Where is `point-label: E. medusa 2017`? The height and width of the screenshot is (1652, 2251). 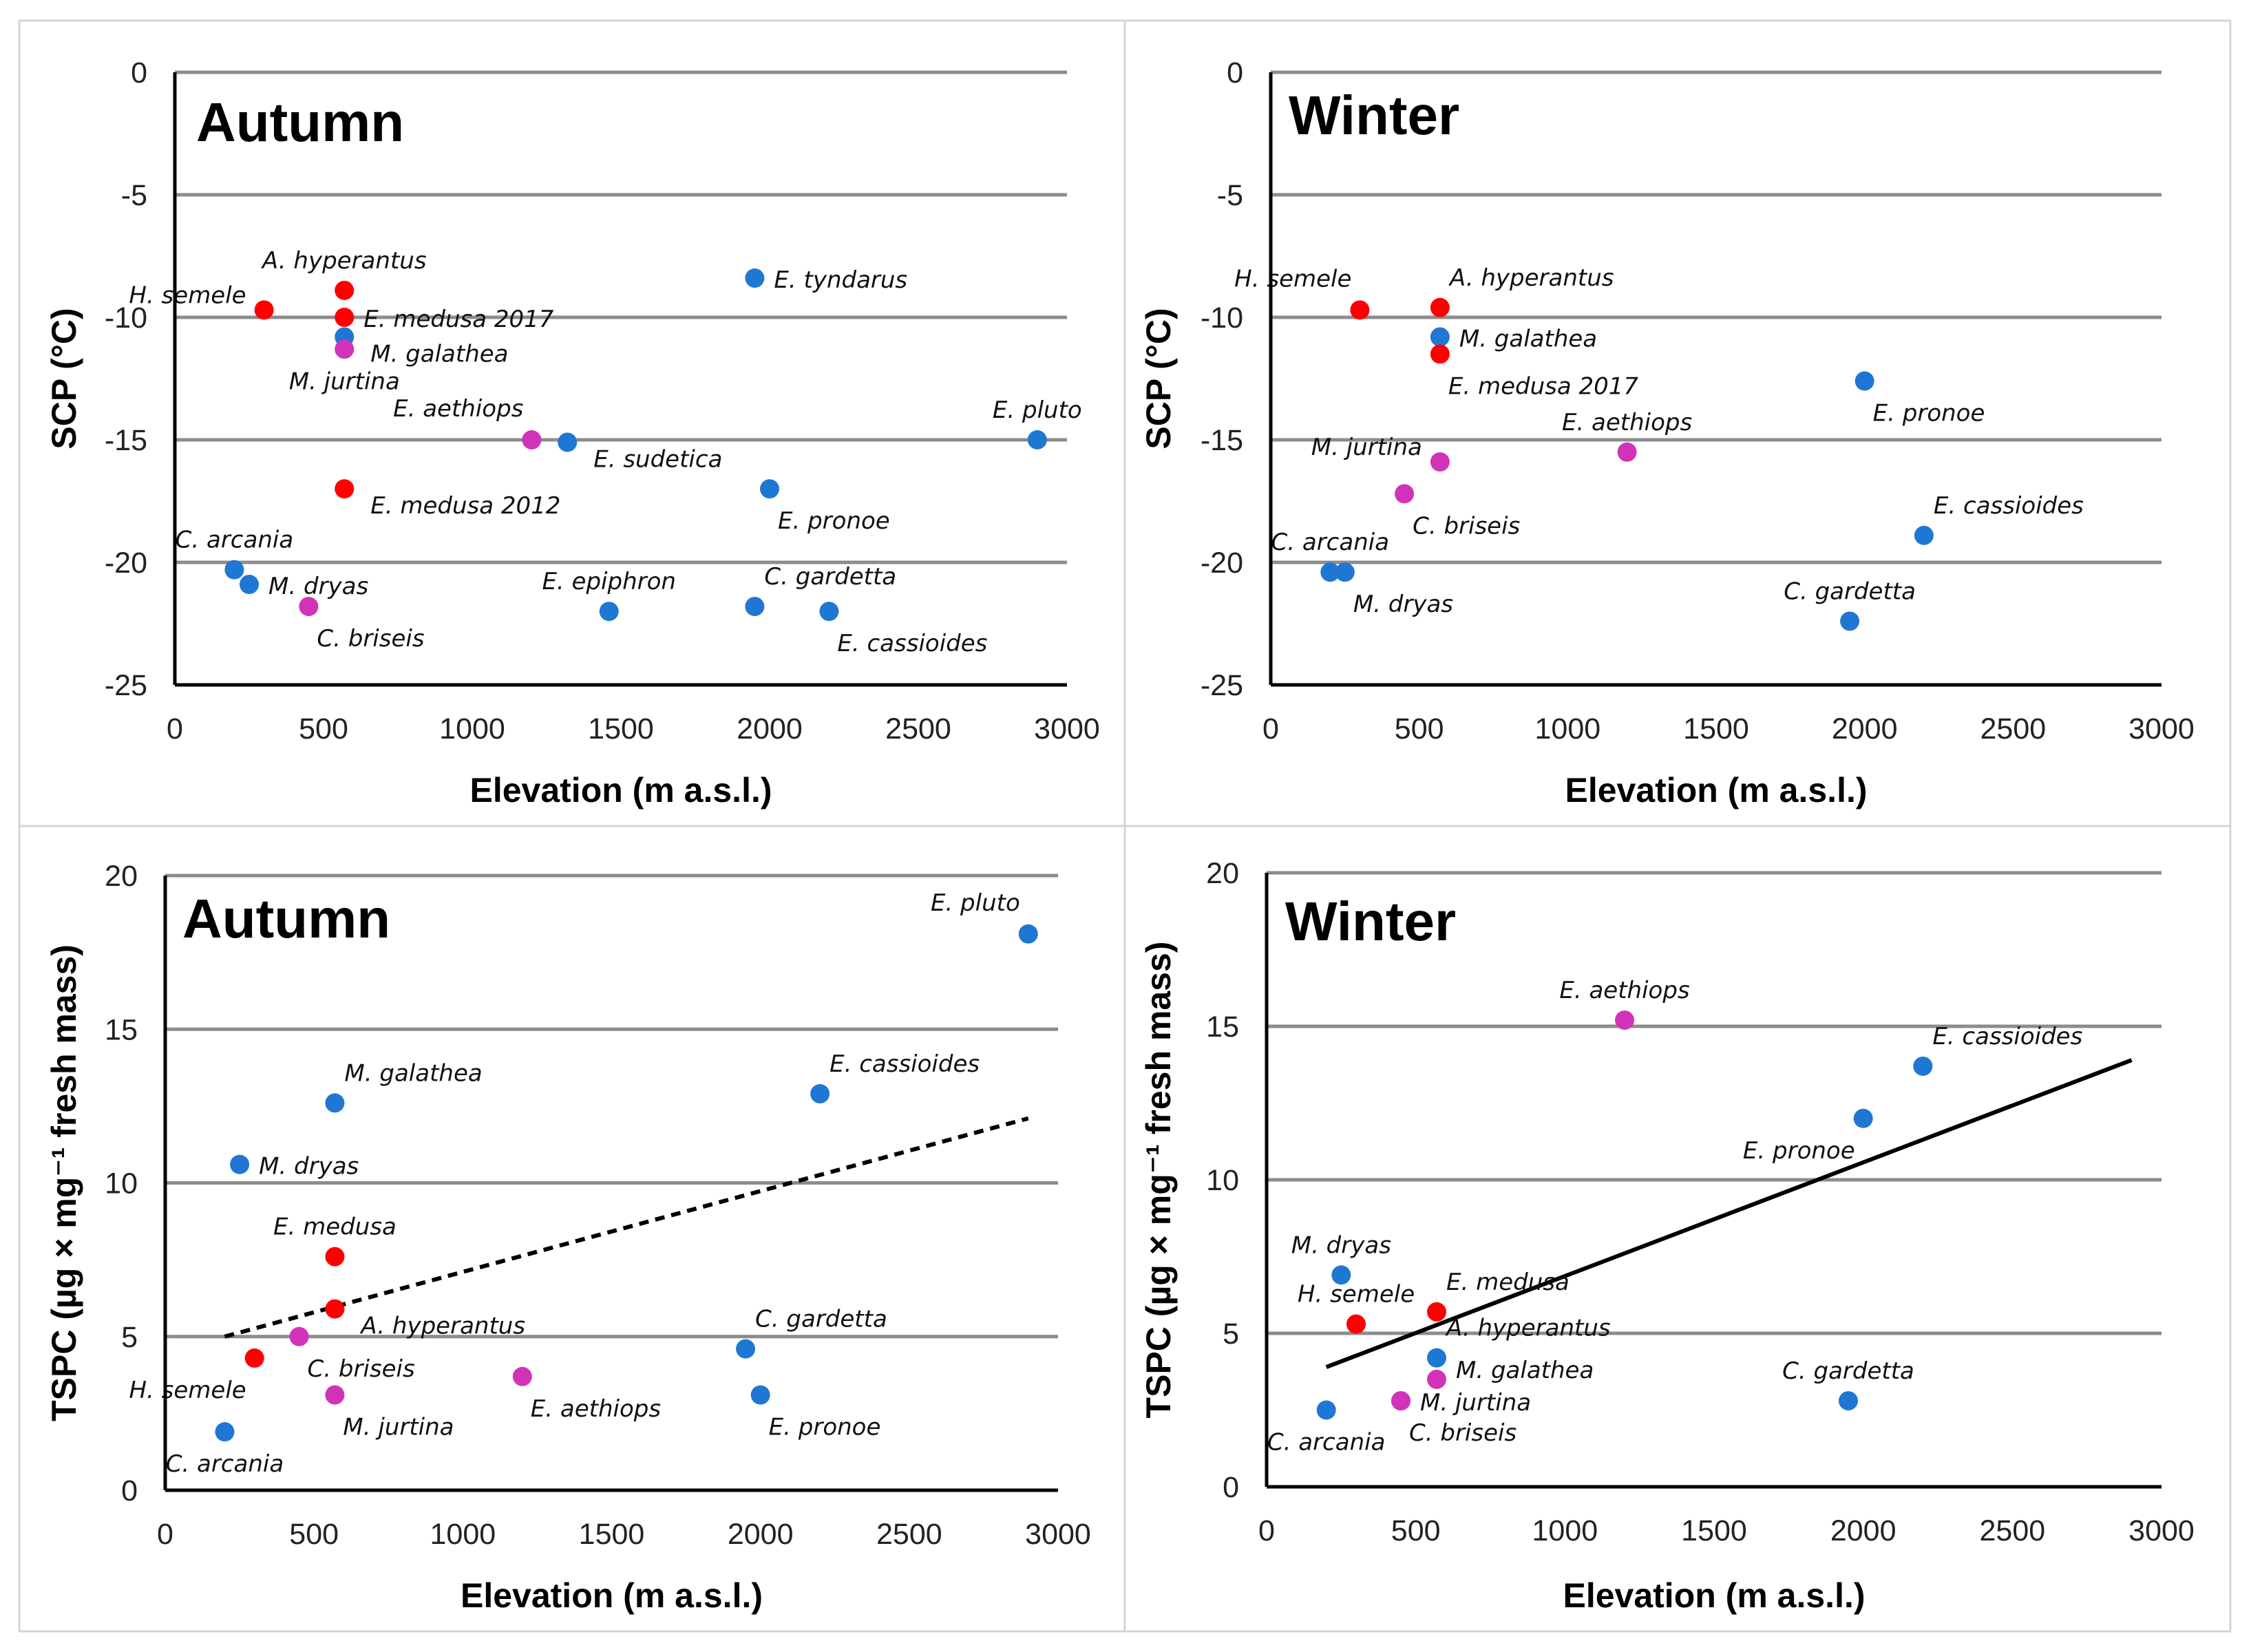
point-label: E. medusa 2017 is located at coordinates (458, 319).